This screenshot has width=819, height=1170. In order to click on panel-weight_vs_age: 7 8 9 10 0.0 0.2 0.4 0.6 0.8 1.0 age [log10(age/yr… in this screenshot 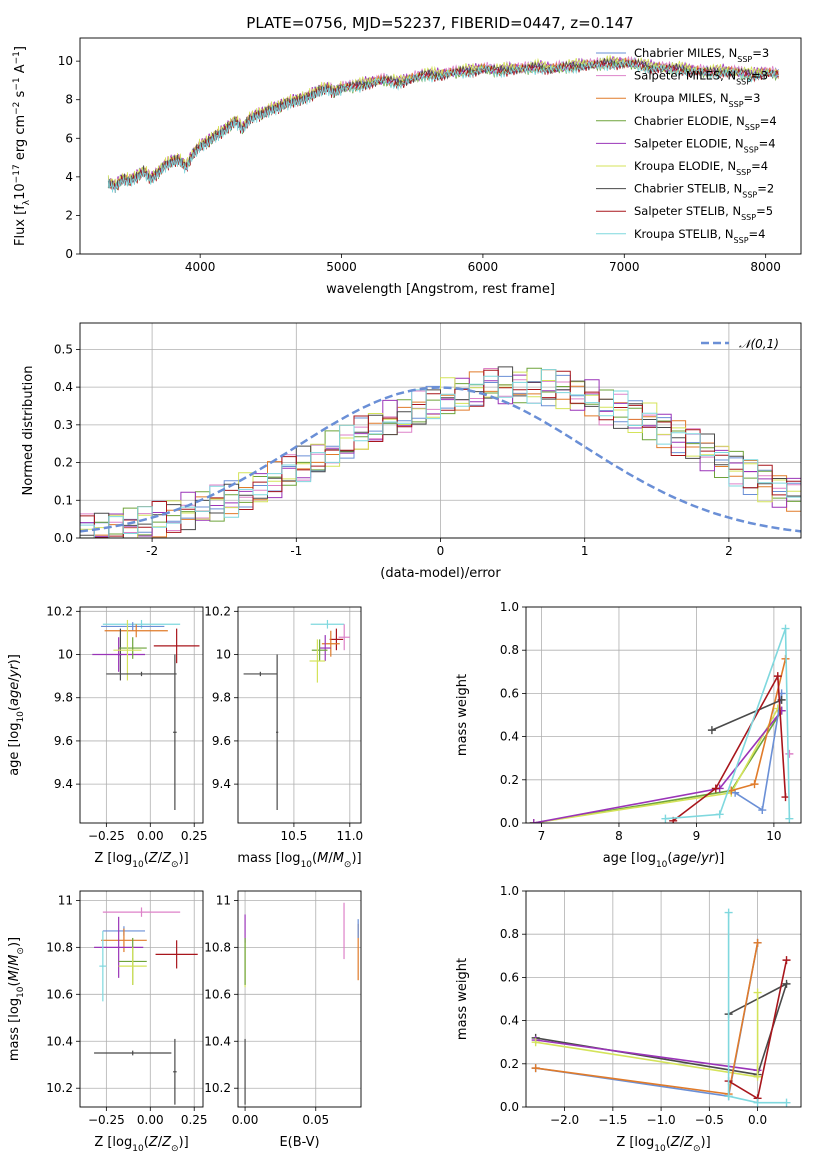, I will do `click(628, 735)`.